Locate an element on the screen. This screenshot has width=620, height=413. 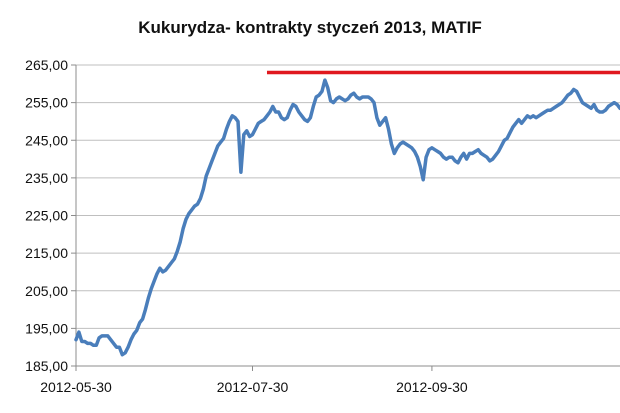
y-tick-label: 255,00 is located at coordinates (46, 103).